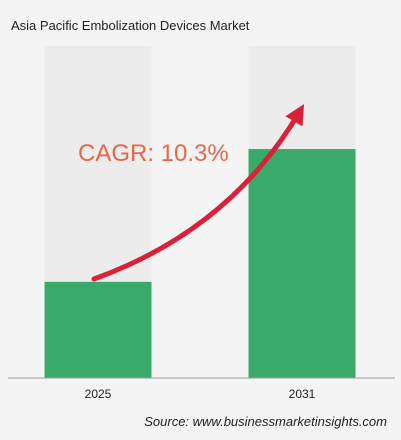 This screenshot has height=440, width=401. Describe the element at coordinates (130, 25) in the screenshot. I see `chart-title: Asia Pacific Embolization Devices Market` at that location.